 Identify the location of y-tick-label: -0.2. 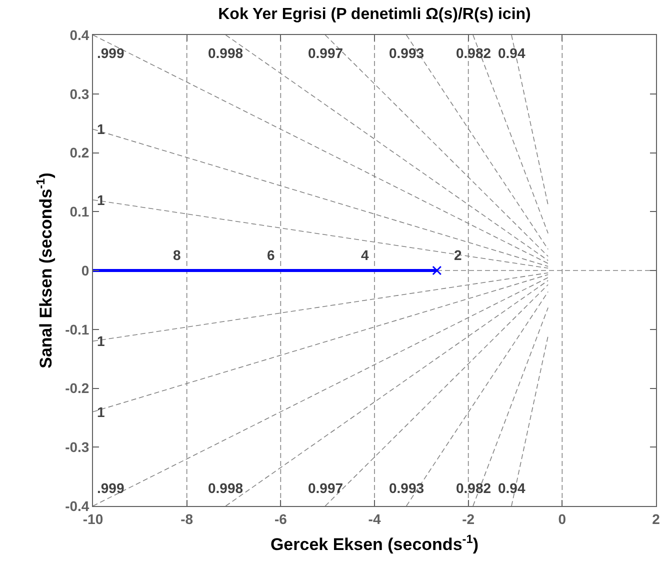
(77, 388).